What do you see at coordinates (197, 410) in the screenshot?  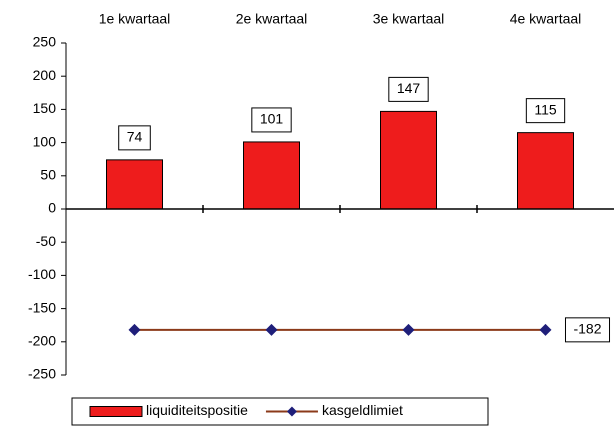 I see `legend-label: liquiditeitspositie` at bounding box center [197, 410].